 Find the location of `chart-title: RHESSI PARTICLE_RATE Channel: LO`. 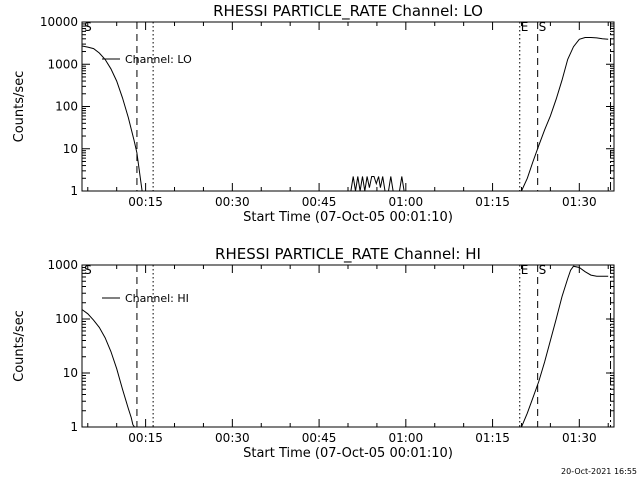

chart-title: RHESSI PARTICLE_RATE Channel: LO is located at coordinates (348, 11).